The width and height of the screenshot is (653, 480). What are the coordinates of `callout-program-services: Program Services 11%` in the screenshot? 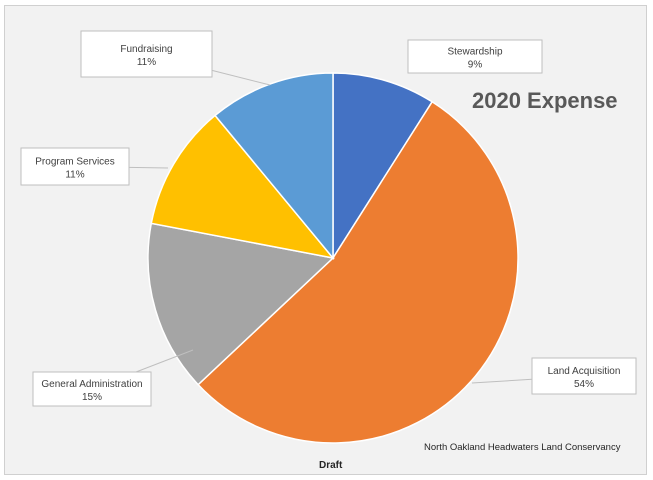 It's located at (75, 166).